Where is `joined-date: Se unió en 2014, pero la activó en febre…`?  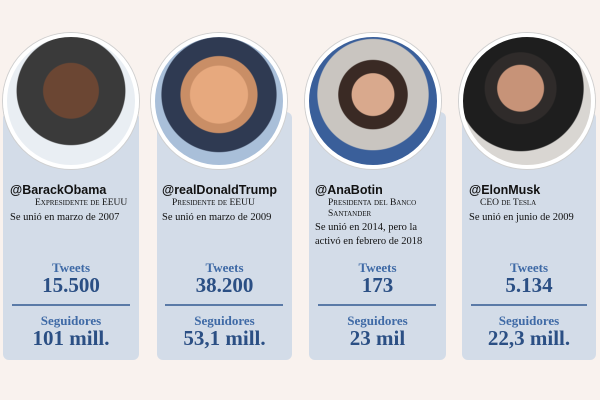 joined-date: Se unió en 2014, pero la activó en febre… is located at coordinates (369, 234).